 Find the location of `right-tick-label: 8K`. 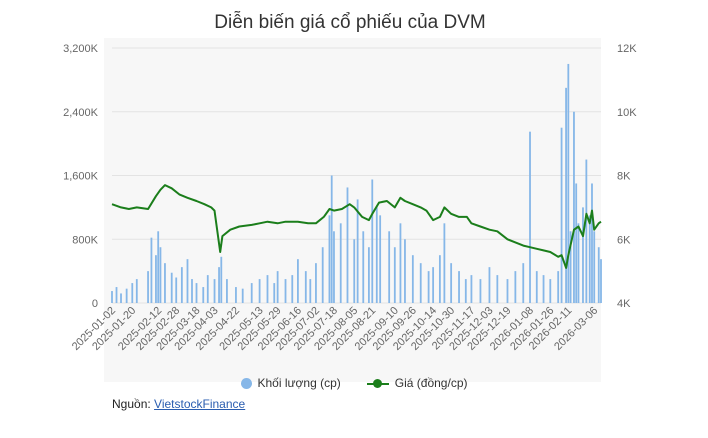

right-tick-label: 8K is located at coordinates (624, 177).